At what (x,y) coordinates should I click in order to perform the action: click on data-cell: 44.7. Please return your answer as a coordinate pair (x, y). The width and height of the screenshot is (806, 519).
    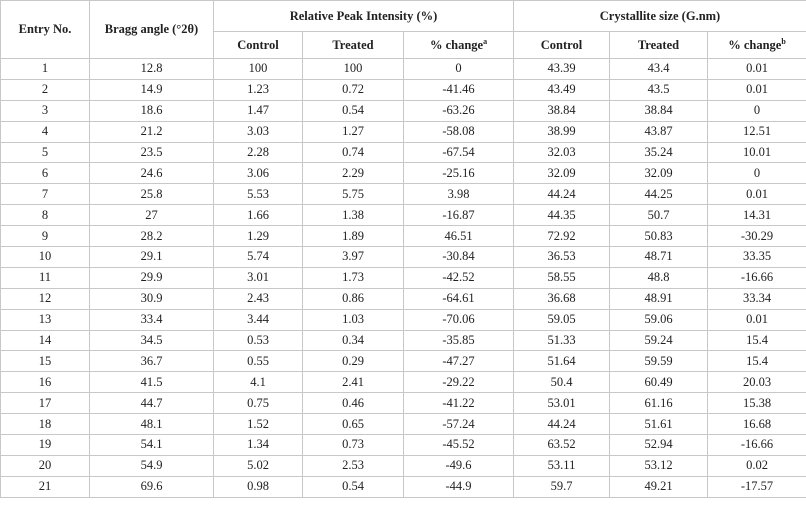
    Looking at the image, I should click on (151, 403).